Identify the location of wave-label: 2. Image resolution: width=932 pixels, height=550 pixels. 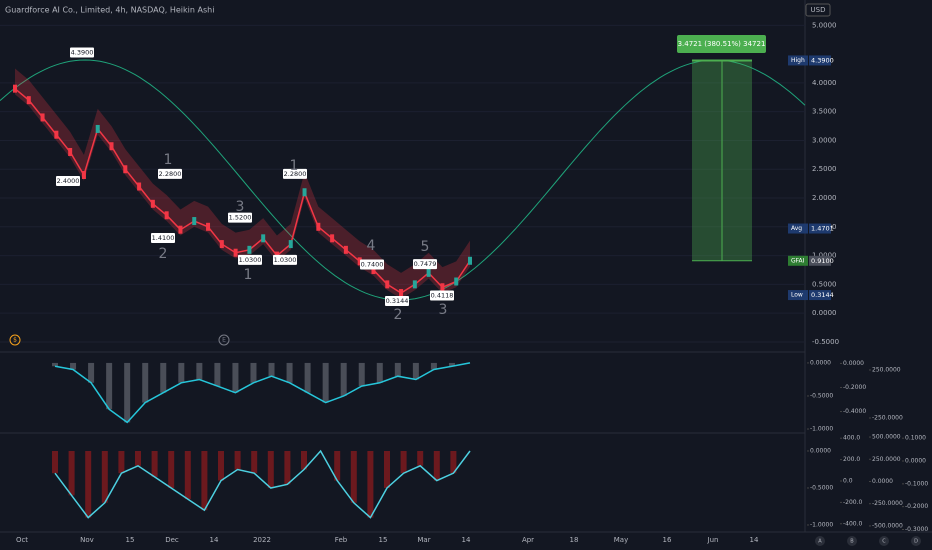
(398, 315).